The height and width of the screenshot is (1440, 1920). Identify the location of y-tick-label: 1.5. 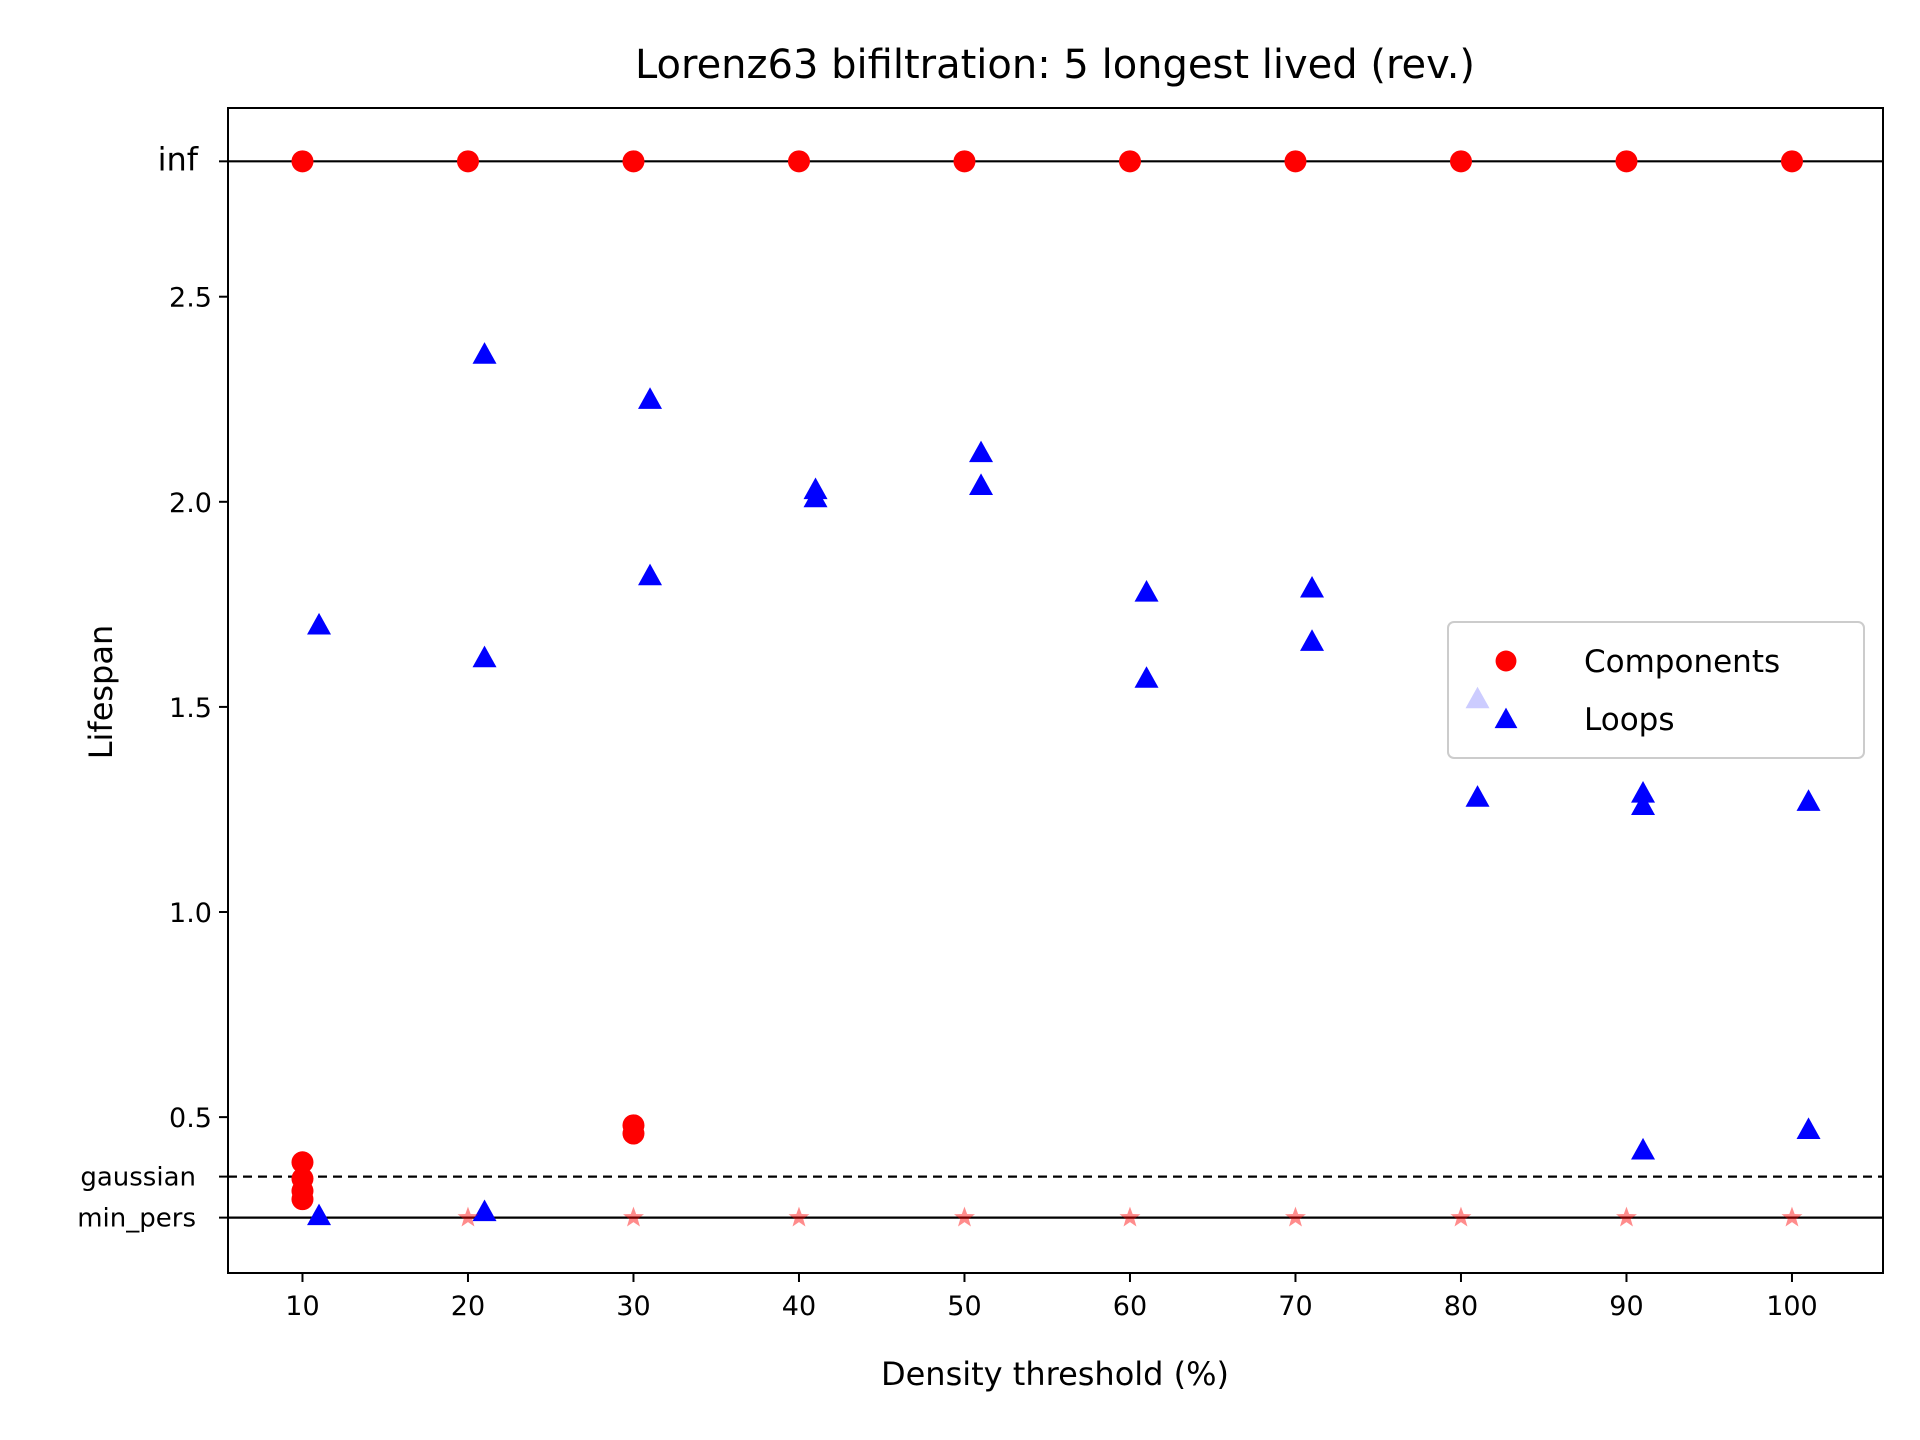
(190, 708).